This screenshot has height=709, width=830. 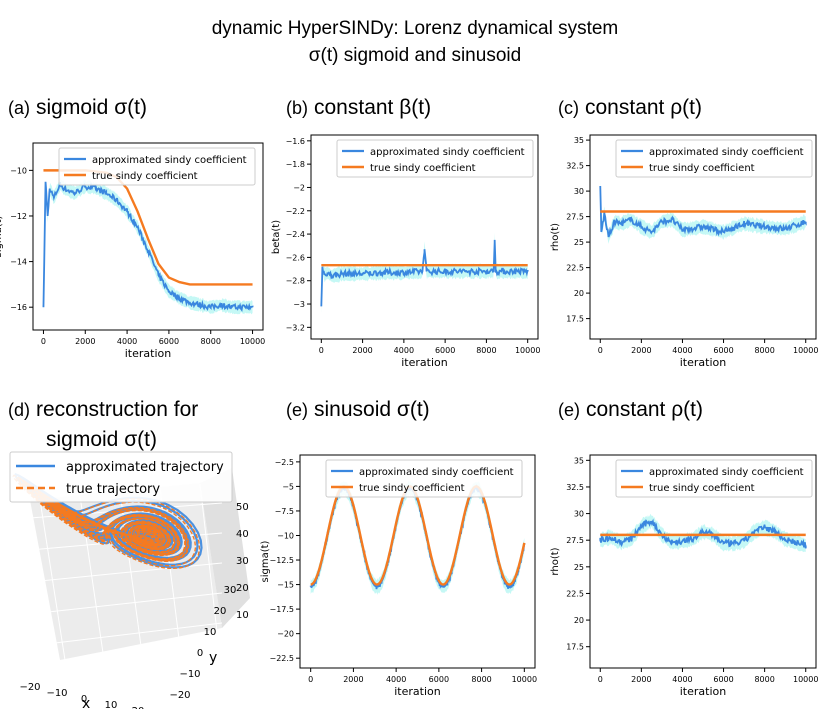 What do you see at coordinates (295, 281) in the screenshot?
I see `y-tick-label: −2.8` at bounding box center [295, 281].